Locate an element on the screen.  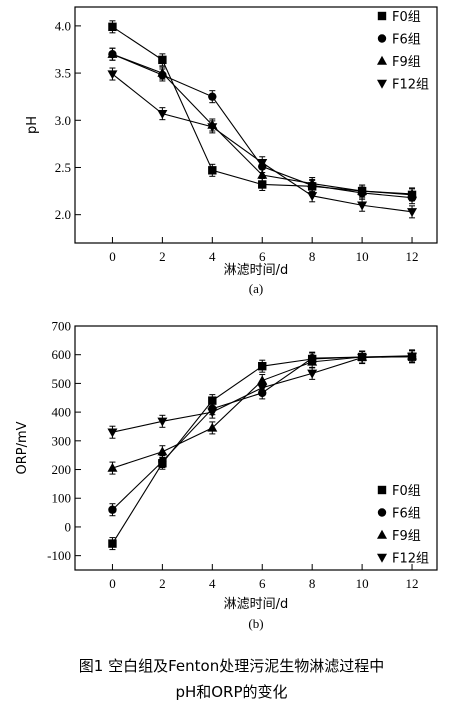
x-axis-label-0: 淋滤时间/d is located at coordinates (256, 270).